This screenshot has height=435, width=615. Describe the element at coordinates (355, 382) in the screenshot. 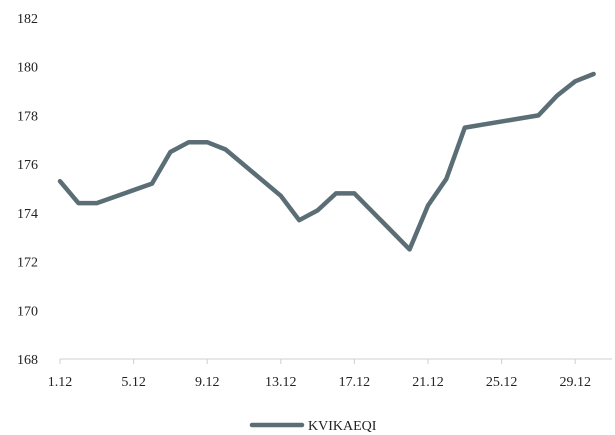

I see `x-tick-label: 17.12` at that location.